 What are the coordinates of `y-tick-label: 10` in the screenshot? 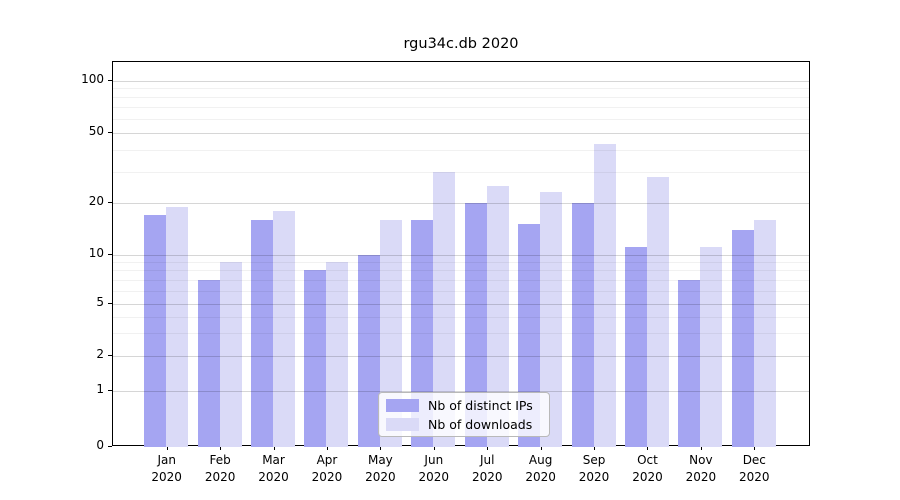 It's located at (96, 252).